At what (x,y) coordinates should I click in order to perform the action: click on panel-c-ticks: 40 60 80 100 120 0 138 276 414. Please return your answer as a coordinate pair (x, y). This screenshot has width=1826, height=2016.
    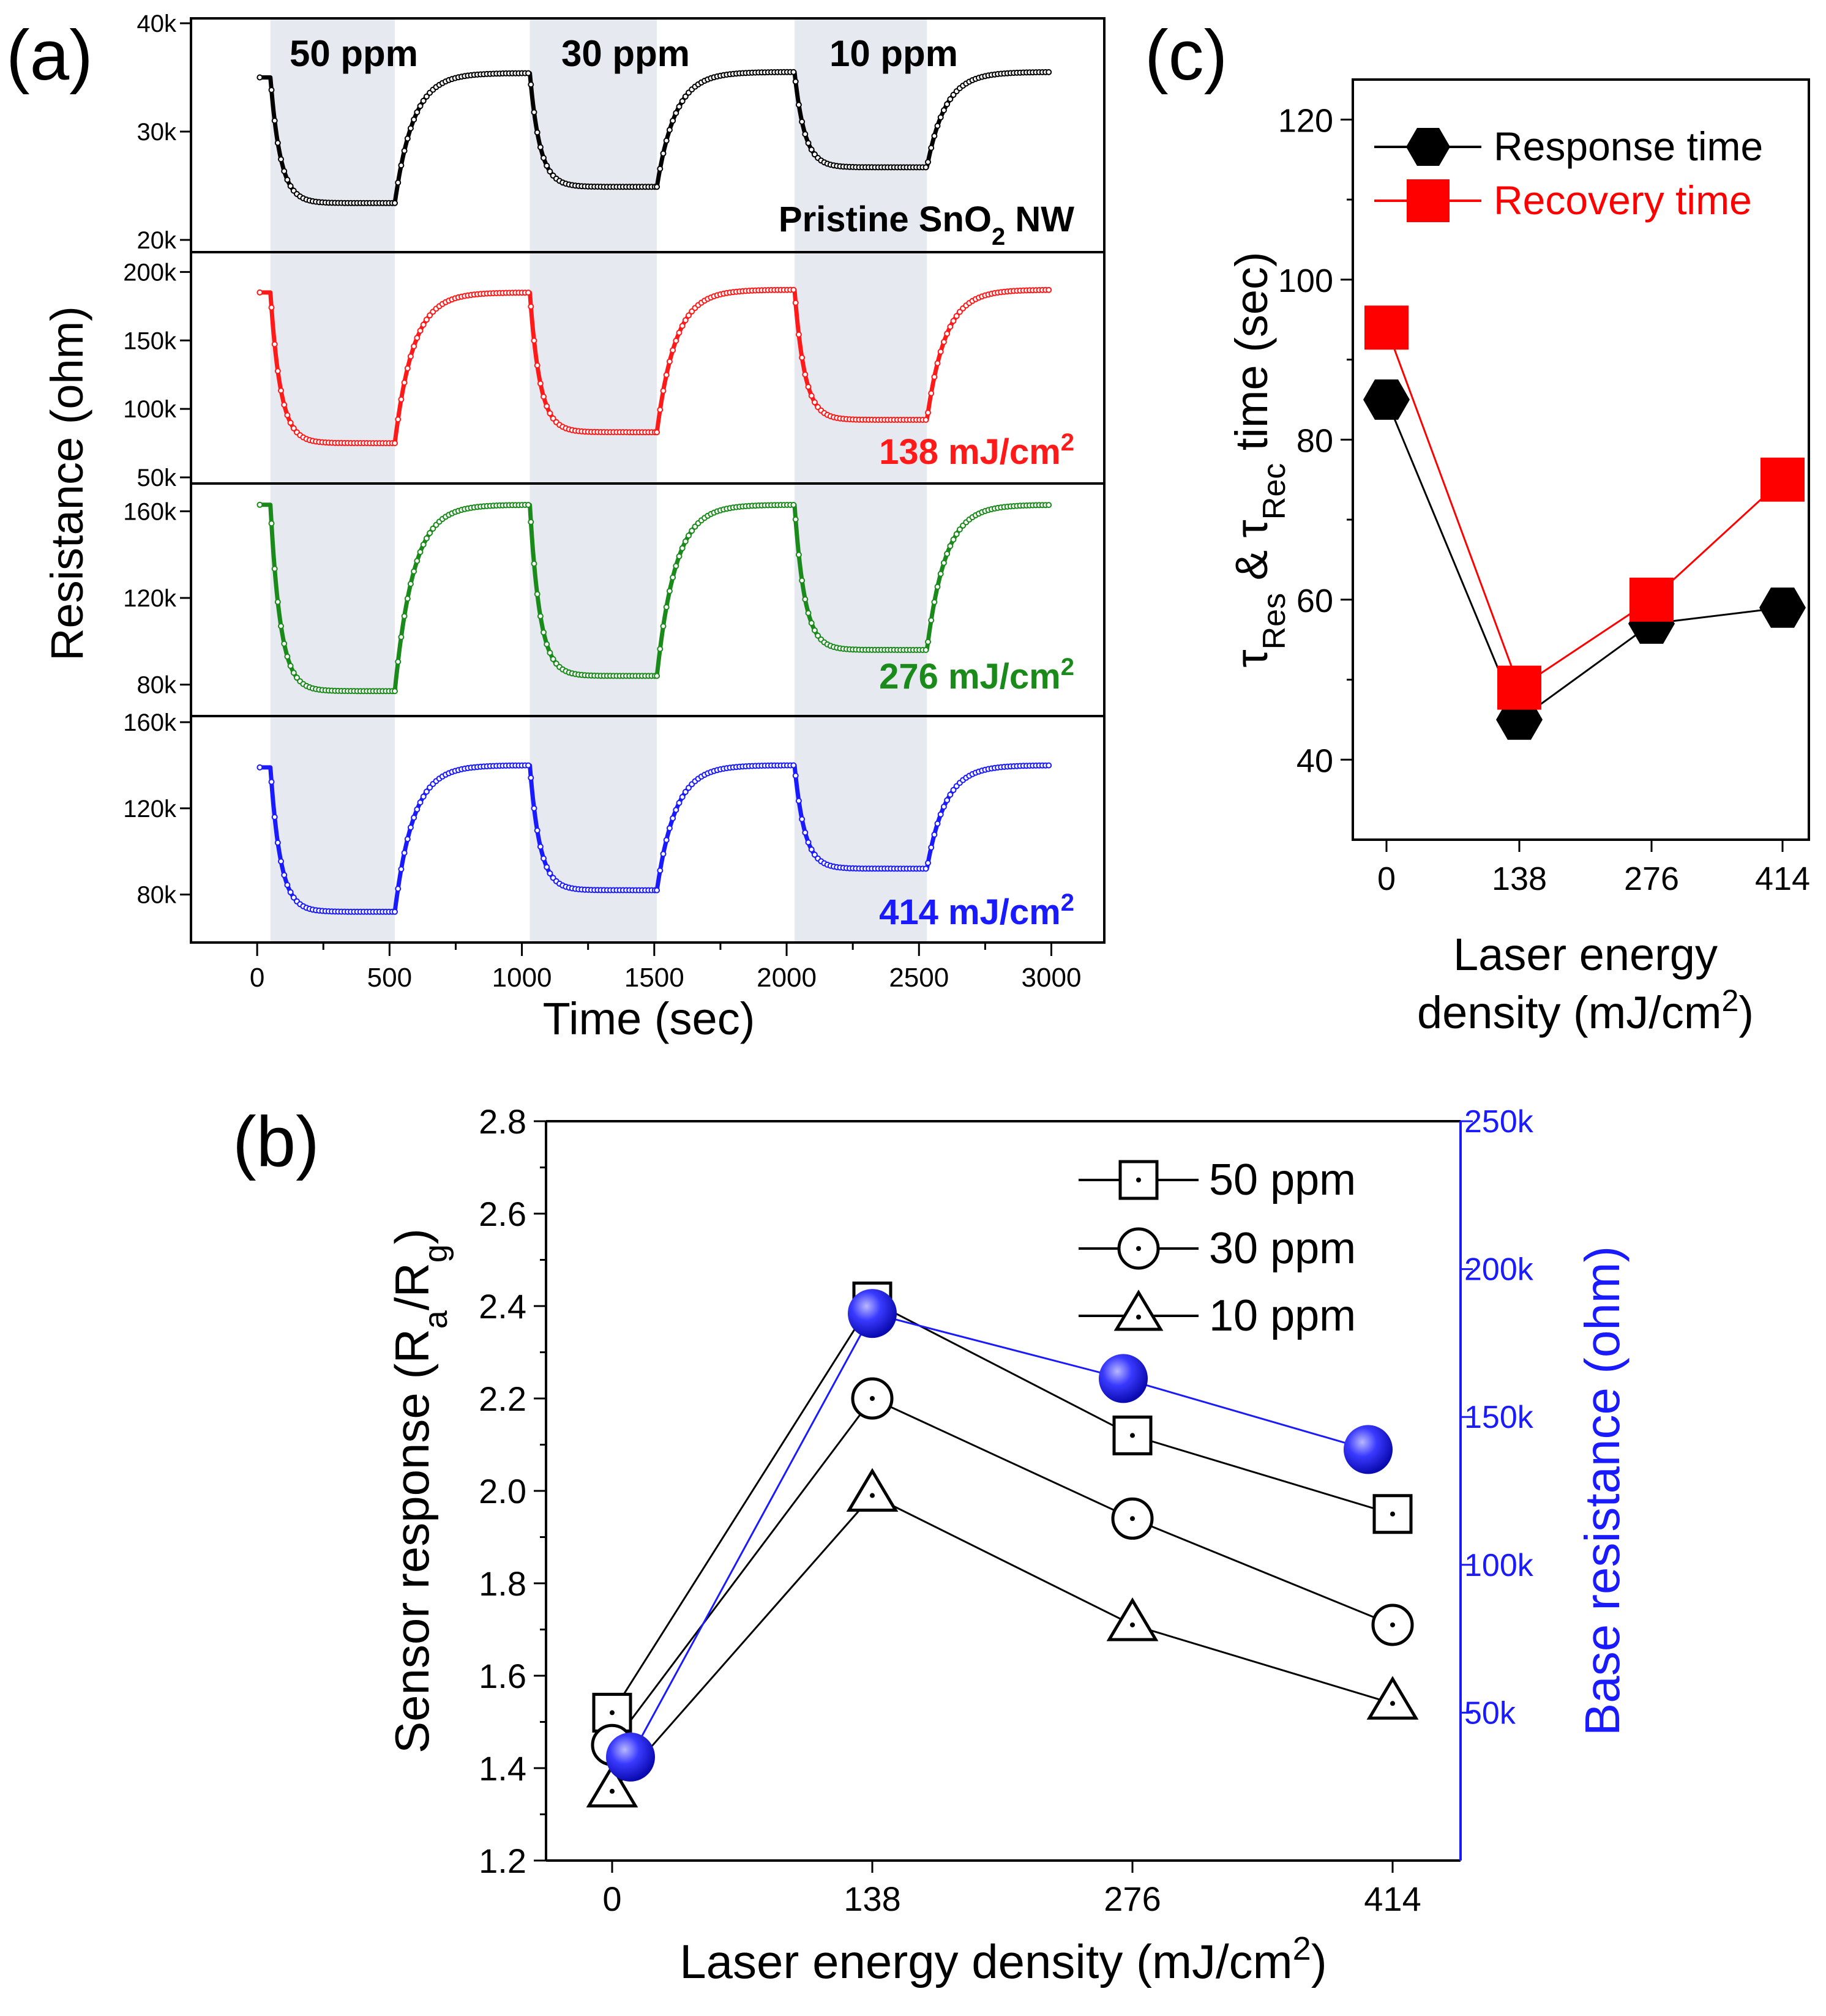
    Looking at the image, I should click on (1544, 499).